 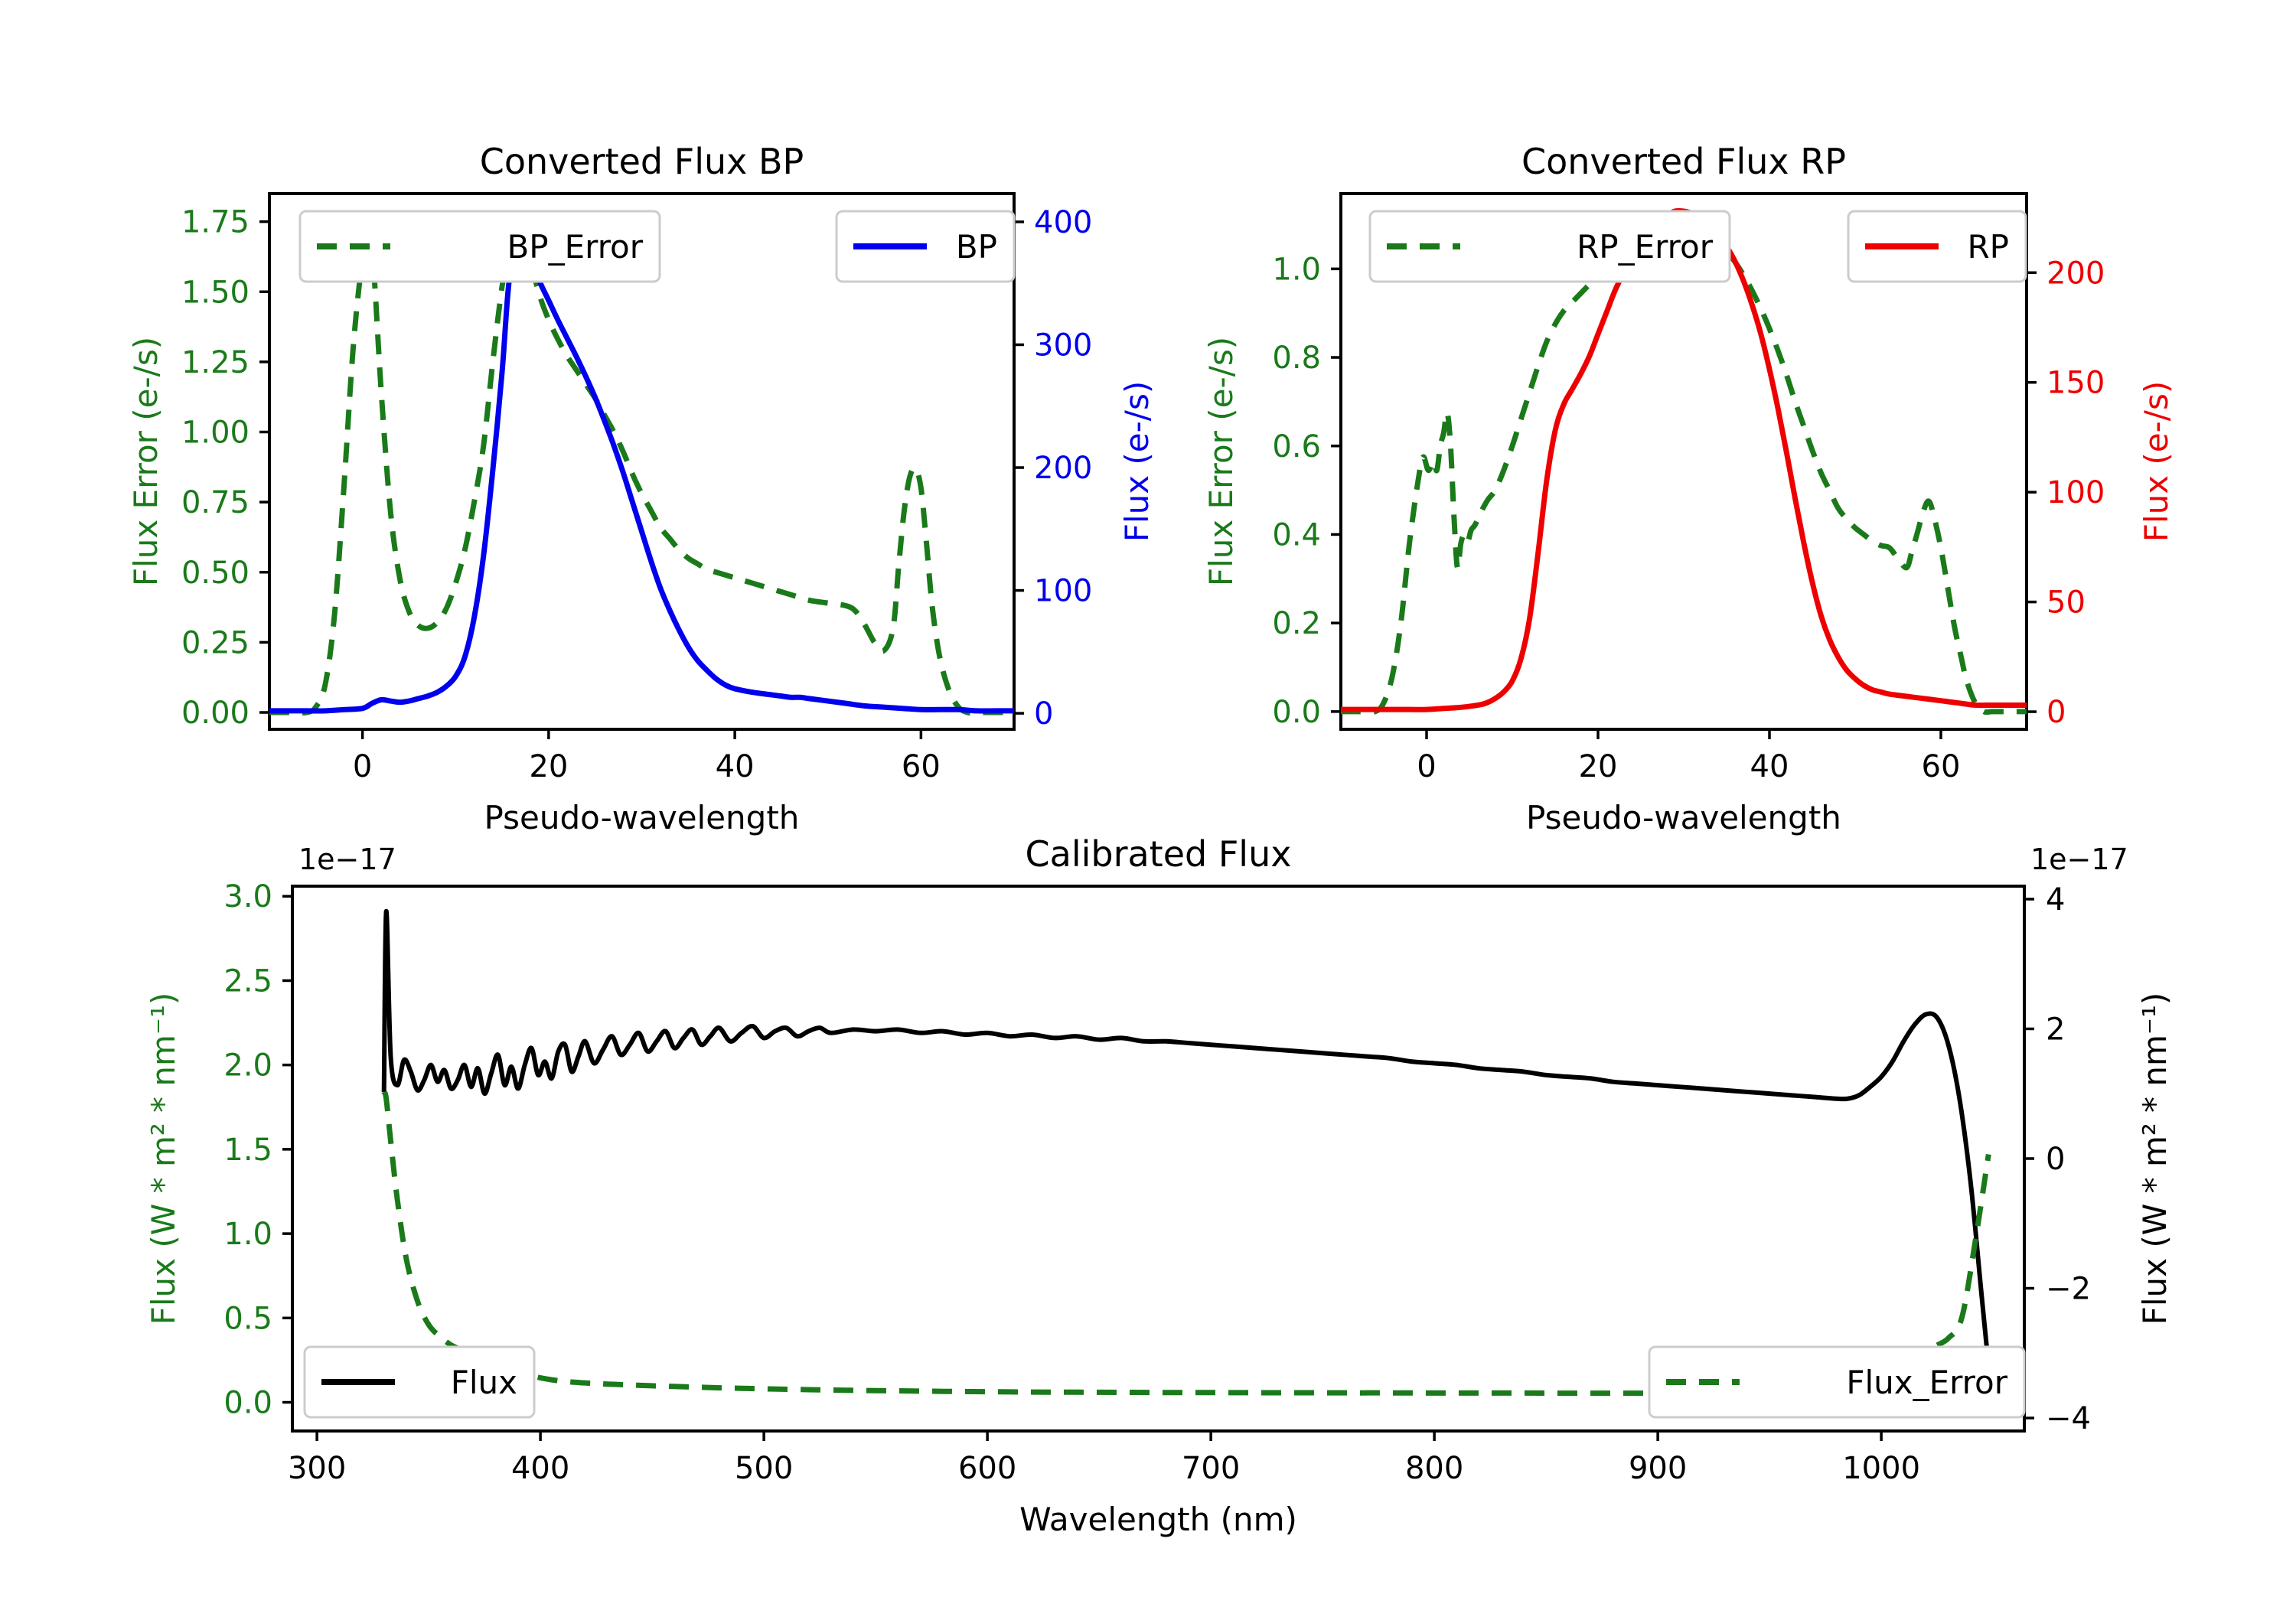 I want to click on bp-ytick-right-label-2: 200, so click(x=1063, y=469).